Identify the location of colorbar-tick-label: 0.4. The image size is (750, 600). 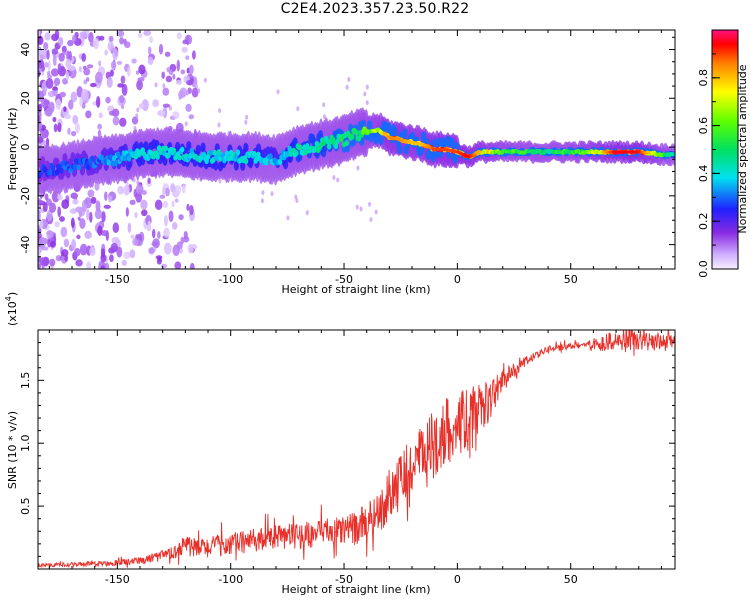
(703, 174).